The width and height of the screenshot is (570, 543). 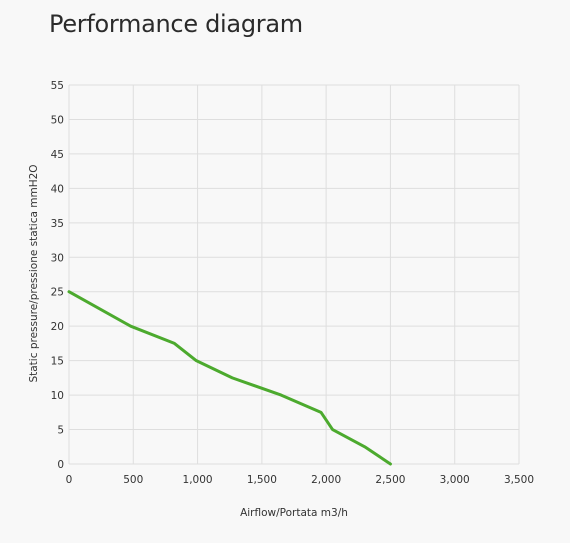 I want to click on page-title: Performance diagram, so click(x=176, y=24).